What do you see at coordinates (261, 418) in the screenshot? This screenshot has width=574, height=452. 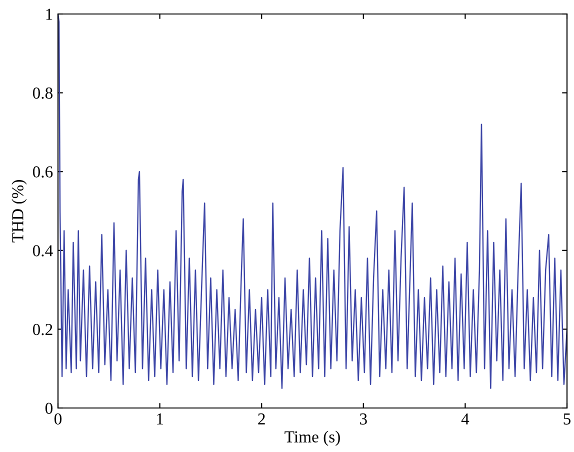 I see `x-tick-label: 2` at bounding box center [261, 418].